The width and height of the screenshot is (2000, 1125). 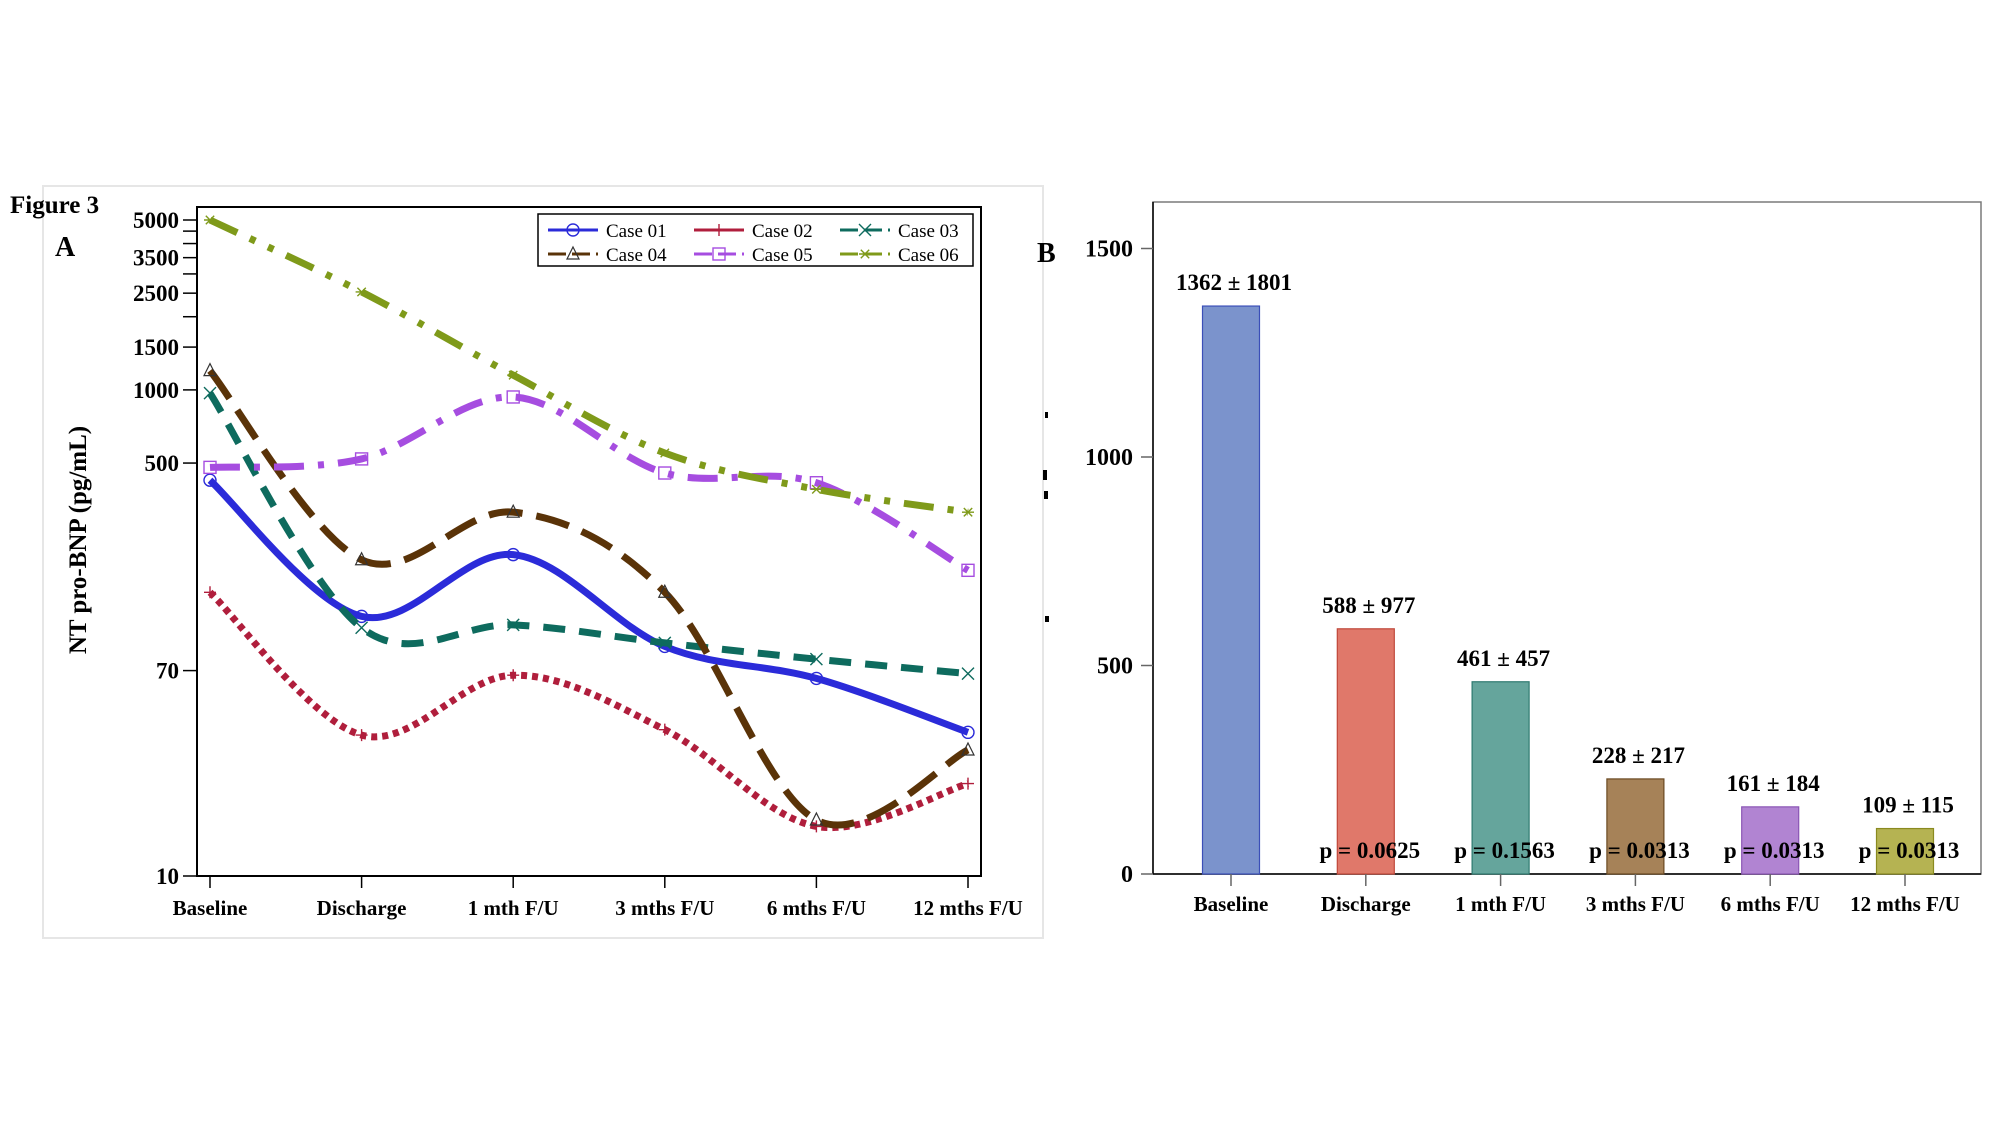 What do you see at coordinates (1369, 850) in the screenshot?
I see `p-value-label: p = 0.0625` at bounding box center [1369, 850].